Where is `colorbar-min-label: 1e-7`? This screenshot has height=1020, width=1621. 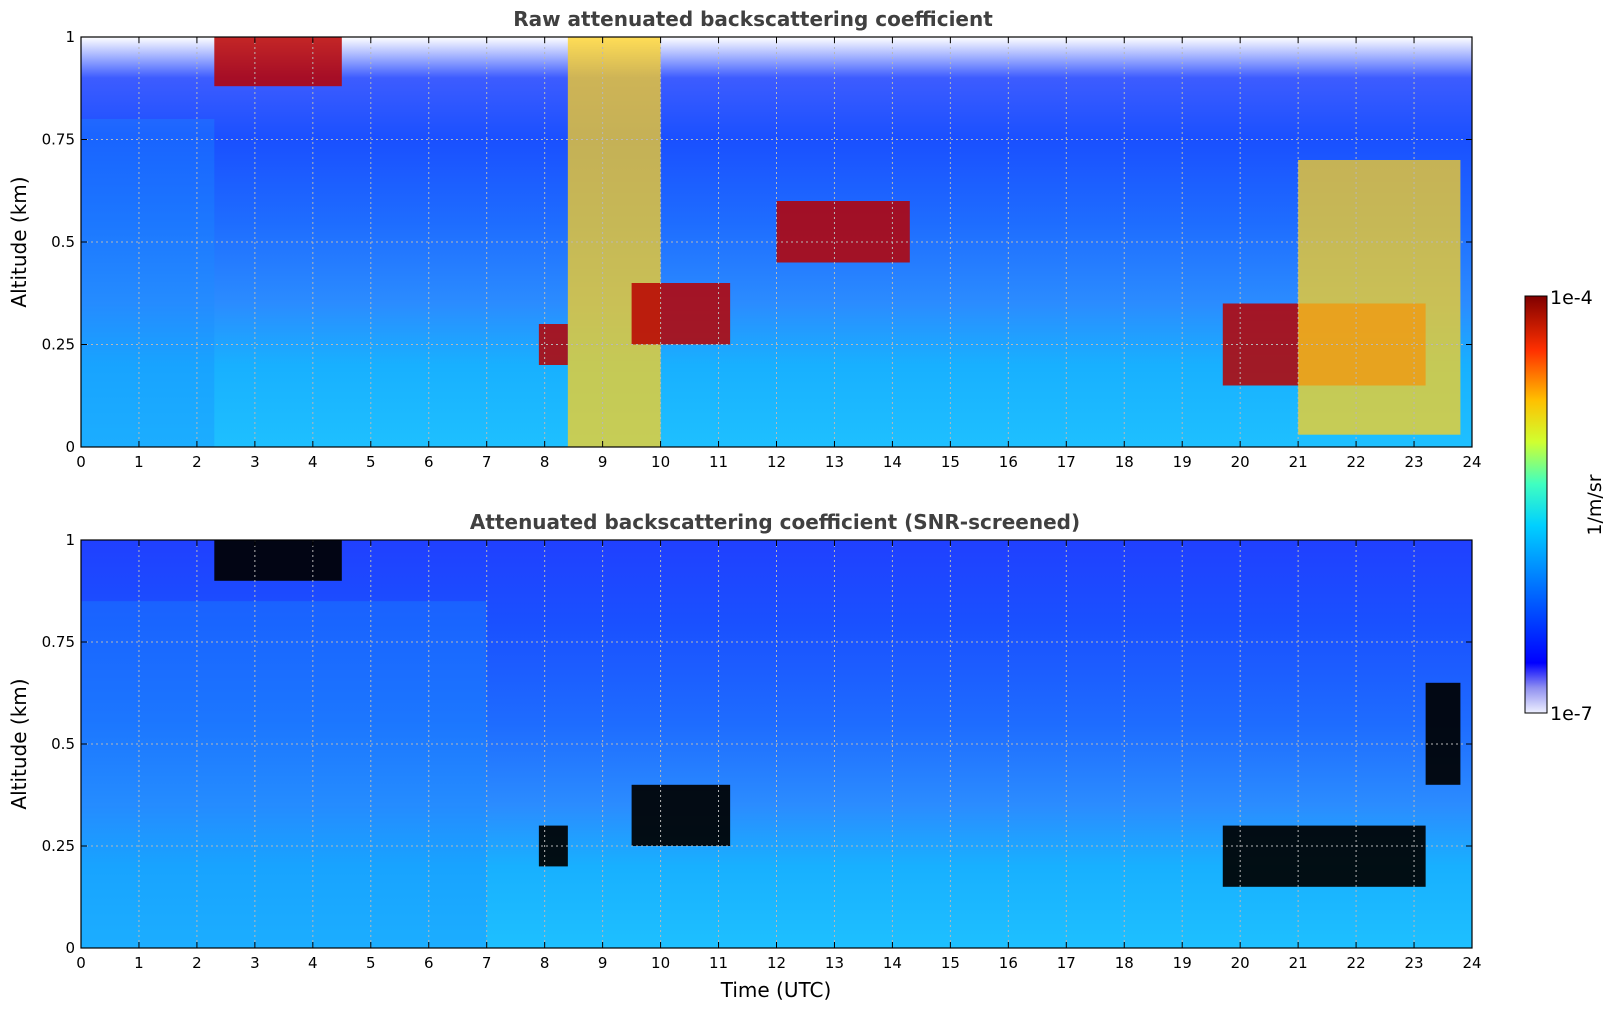 colorbar-min-label: 1e-7 is located at coordinates (1571, 714).